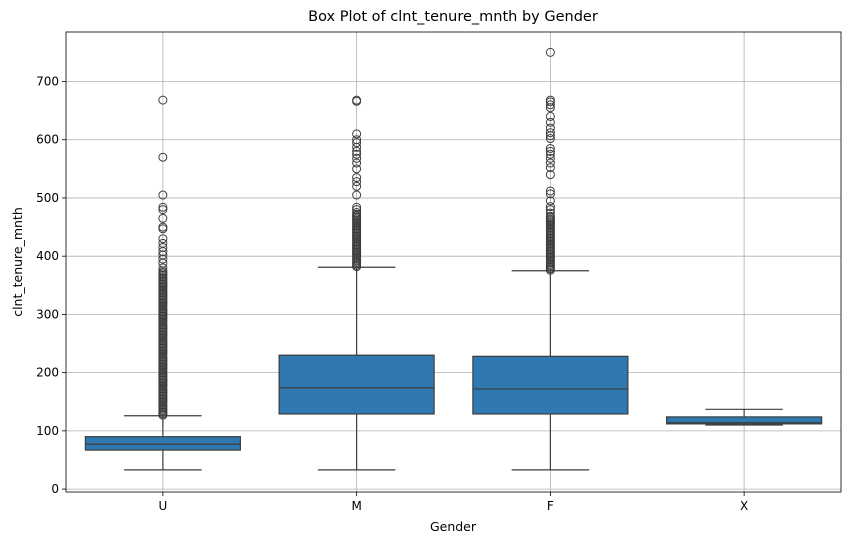 The image size is (851, 545). Describe the element at coordinates (47, 314) in the screenshot. I see `y-tick-label: 300` at that location.